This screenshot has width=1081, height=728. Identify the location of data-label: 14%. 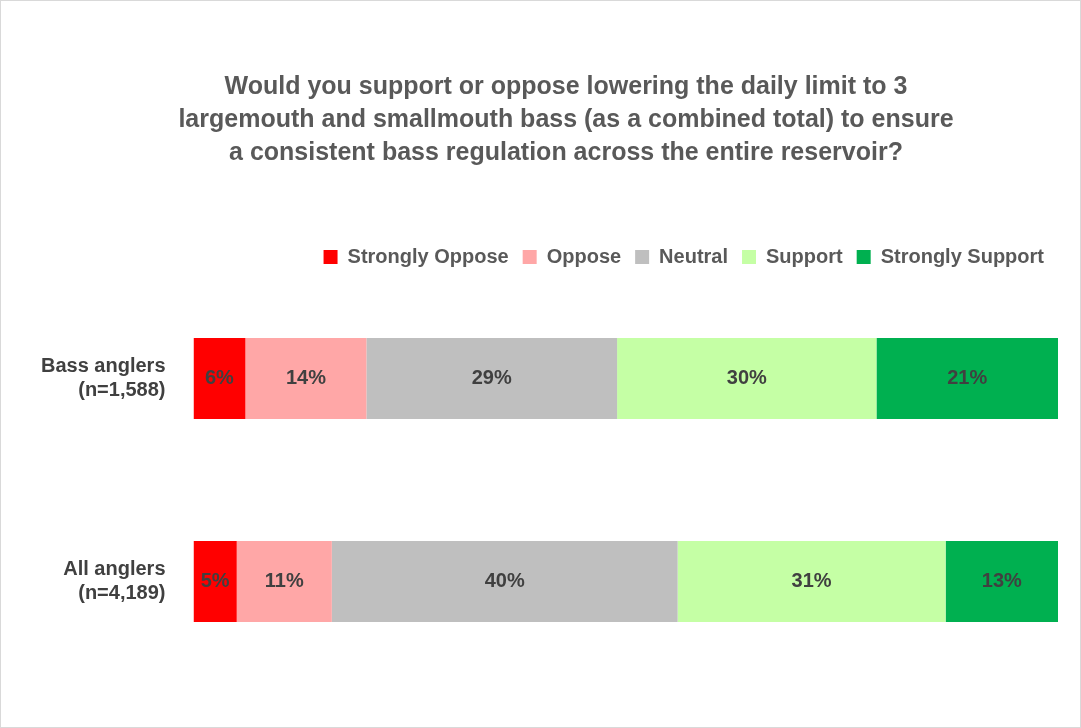
(306, 377).